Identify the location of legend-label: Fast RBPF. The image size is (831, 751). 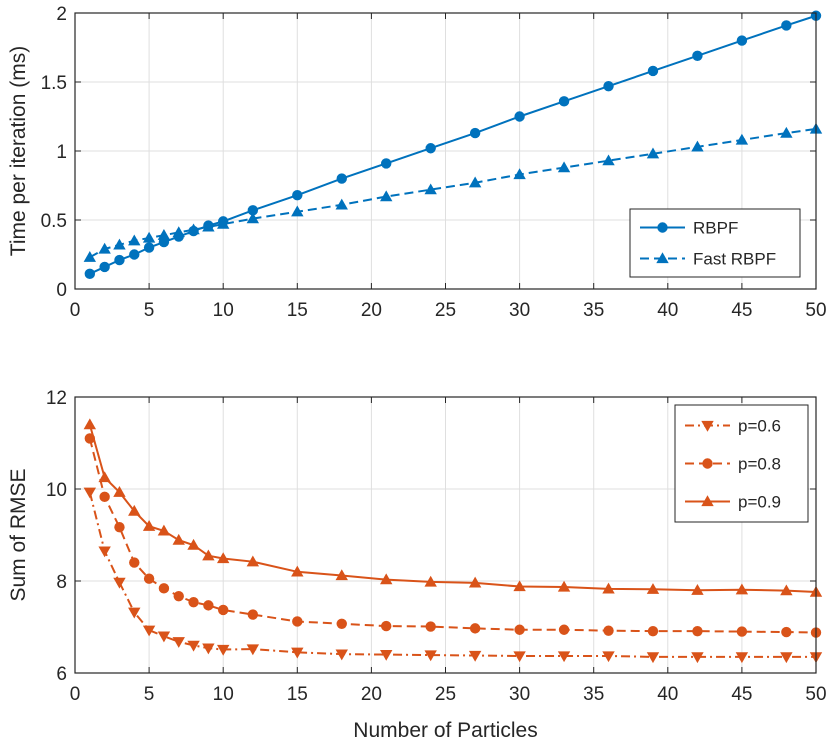
(734, 259).